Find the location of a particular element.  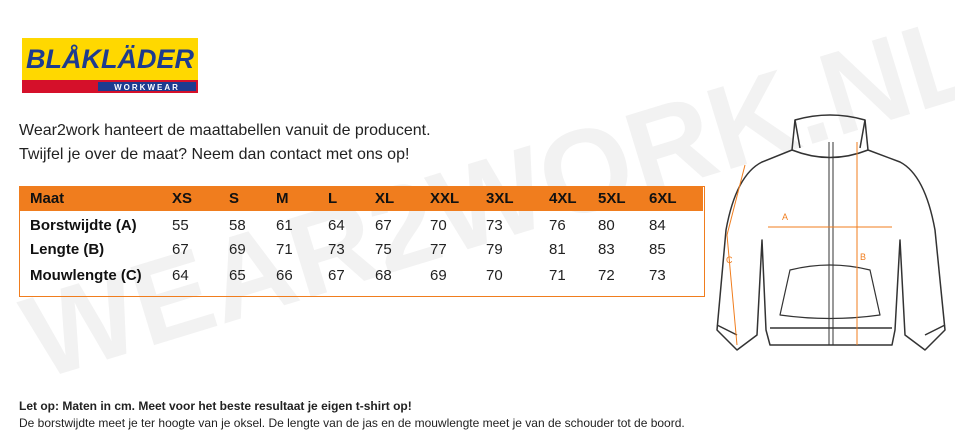

header-cell: M is located at coordinates (282, 198).